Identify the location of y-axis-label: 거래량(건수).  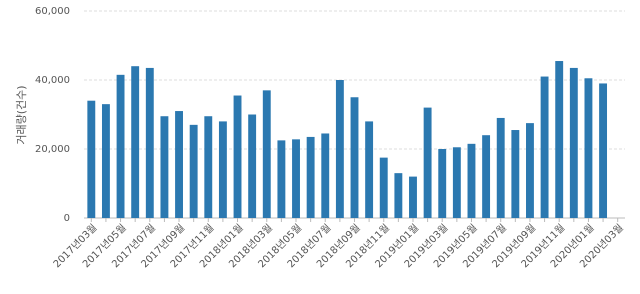
(21, 114).